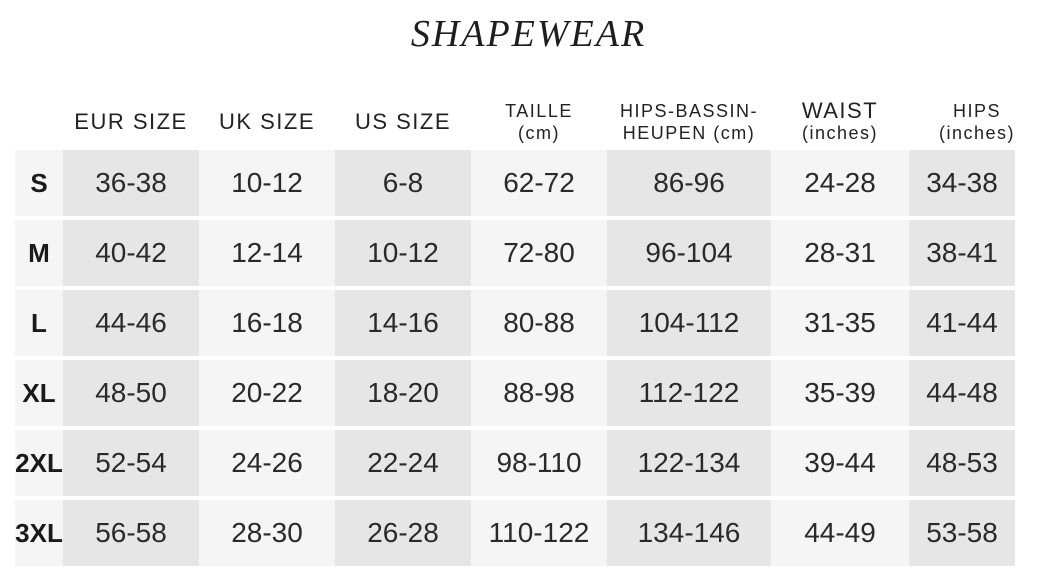  Describe the element at coordinates (39, 463) in the screenshot. I see `row-size-label: 2XL` at that location.